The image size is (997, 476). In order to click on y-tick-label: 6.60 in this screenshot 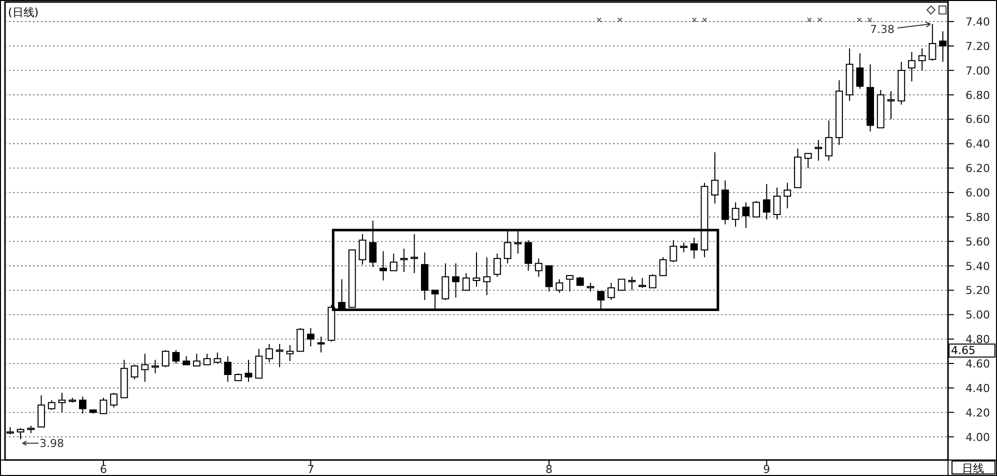, I will do `click(978, 119)`.